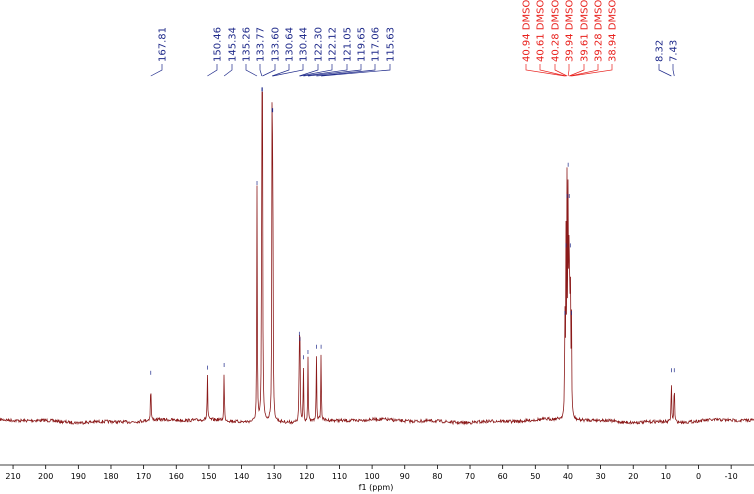  What do you see at coordinates (391, 44) in the screenshot?
I see `peak-label: 115.63` at bounding box center [391, 44].